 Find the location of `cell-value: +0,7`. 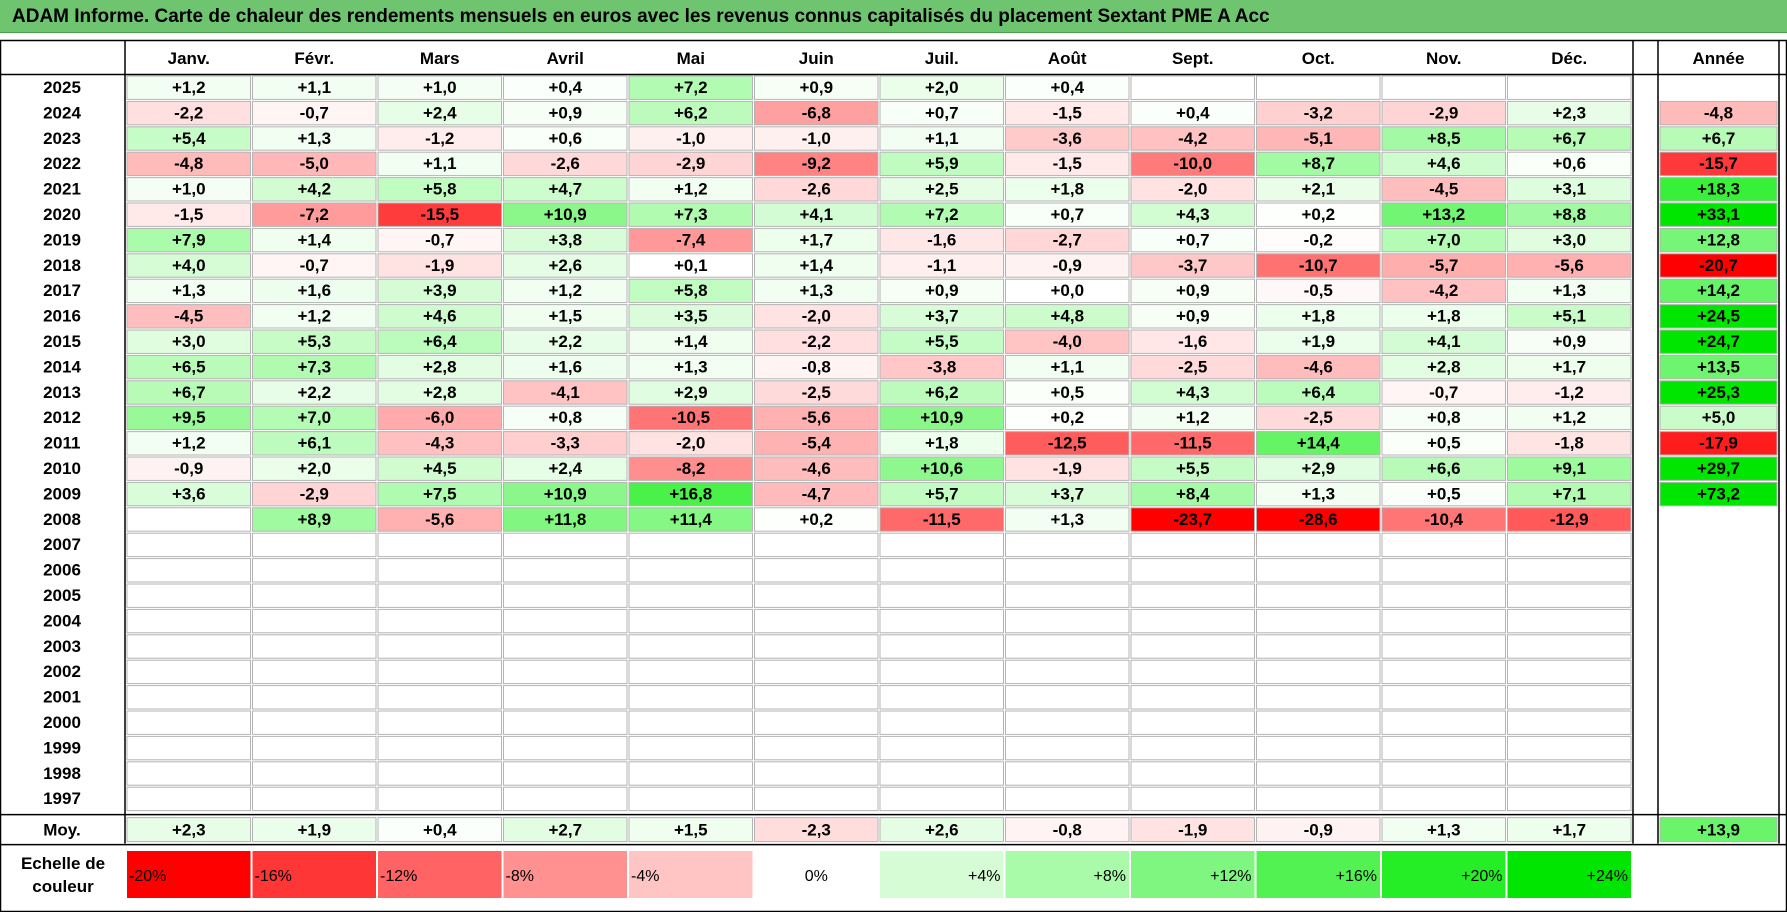

cell-value: +0,7 is located at coordinates (1067, 214).